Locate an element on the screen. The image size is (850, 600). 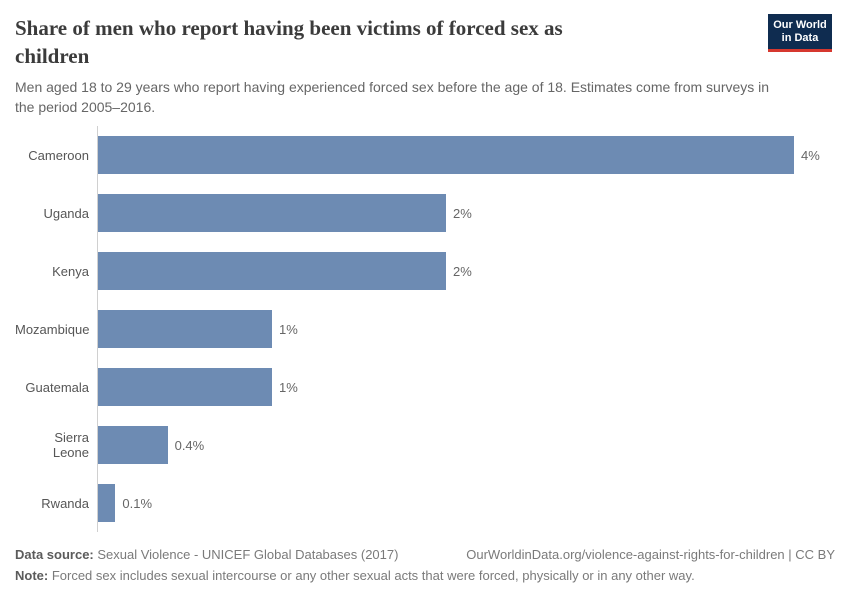
bar-row-cameroon: Cameroon 4% is located at coordinates (425, 155).